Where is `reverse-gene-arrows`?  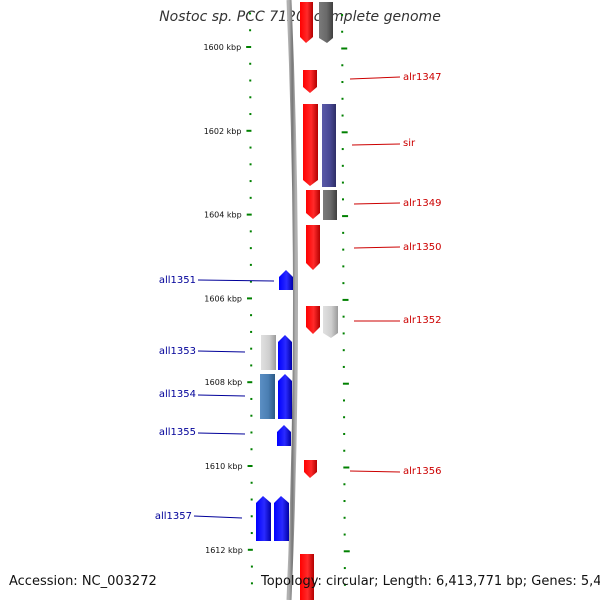 reverse-gene-arrows is located at coordinates (274, 405).